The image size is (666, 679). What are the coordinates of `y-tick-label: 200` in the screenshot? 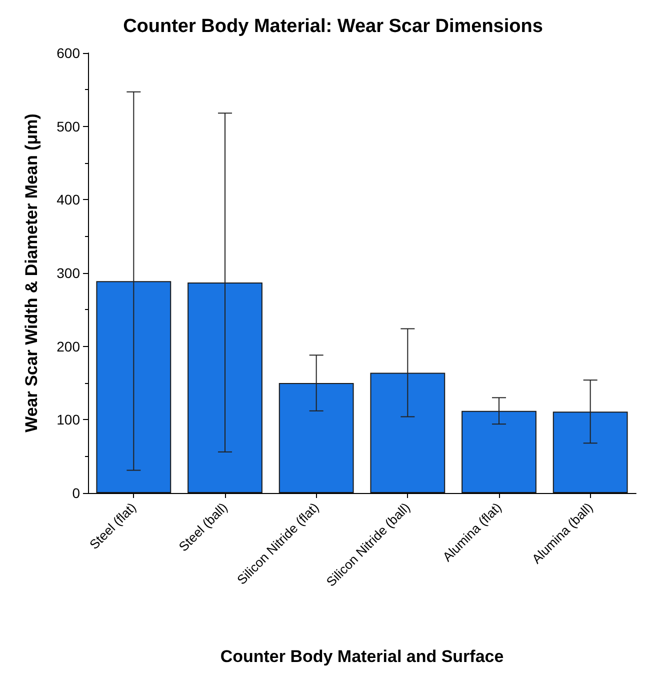 It's located at (68, 346).